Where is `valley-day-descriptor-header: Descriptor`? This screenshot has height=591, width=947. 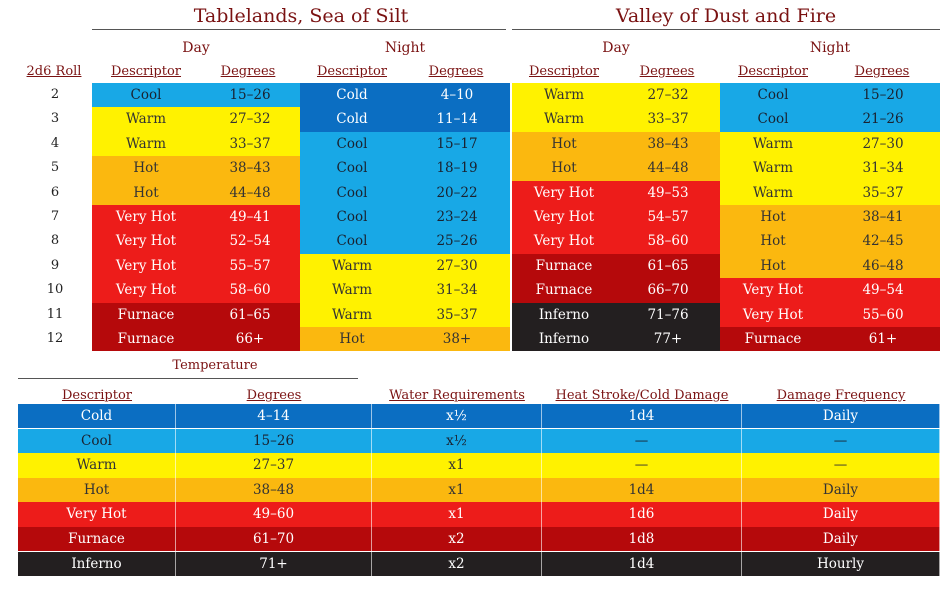
valley-day-descriptor-header: Descriptor is located at coordinates (564, 71).